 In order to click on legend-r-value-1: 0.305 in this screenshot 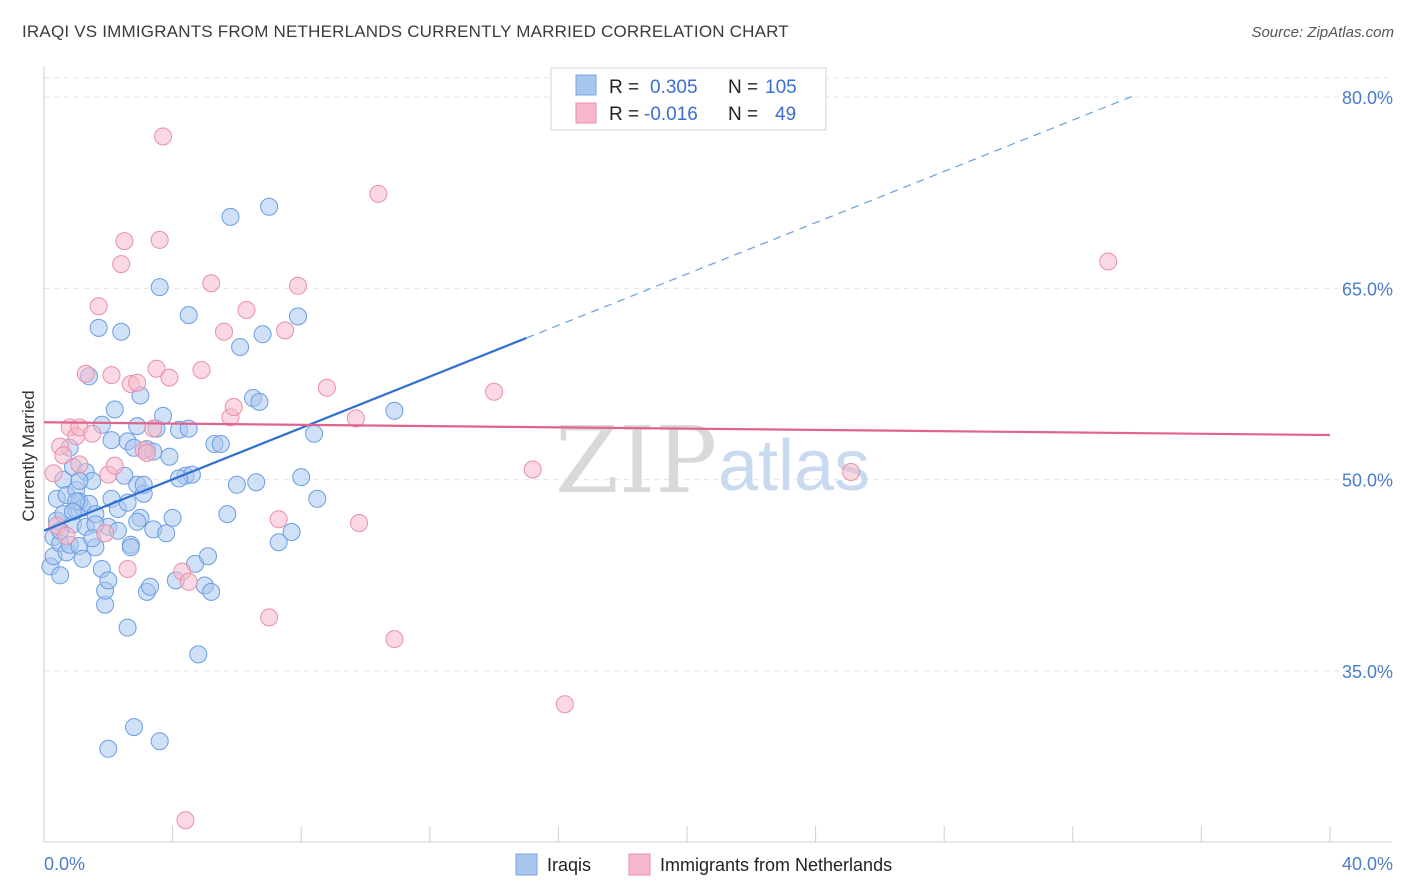, I will do `click(674, 87)`.